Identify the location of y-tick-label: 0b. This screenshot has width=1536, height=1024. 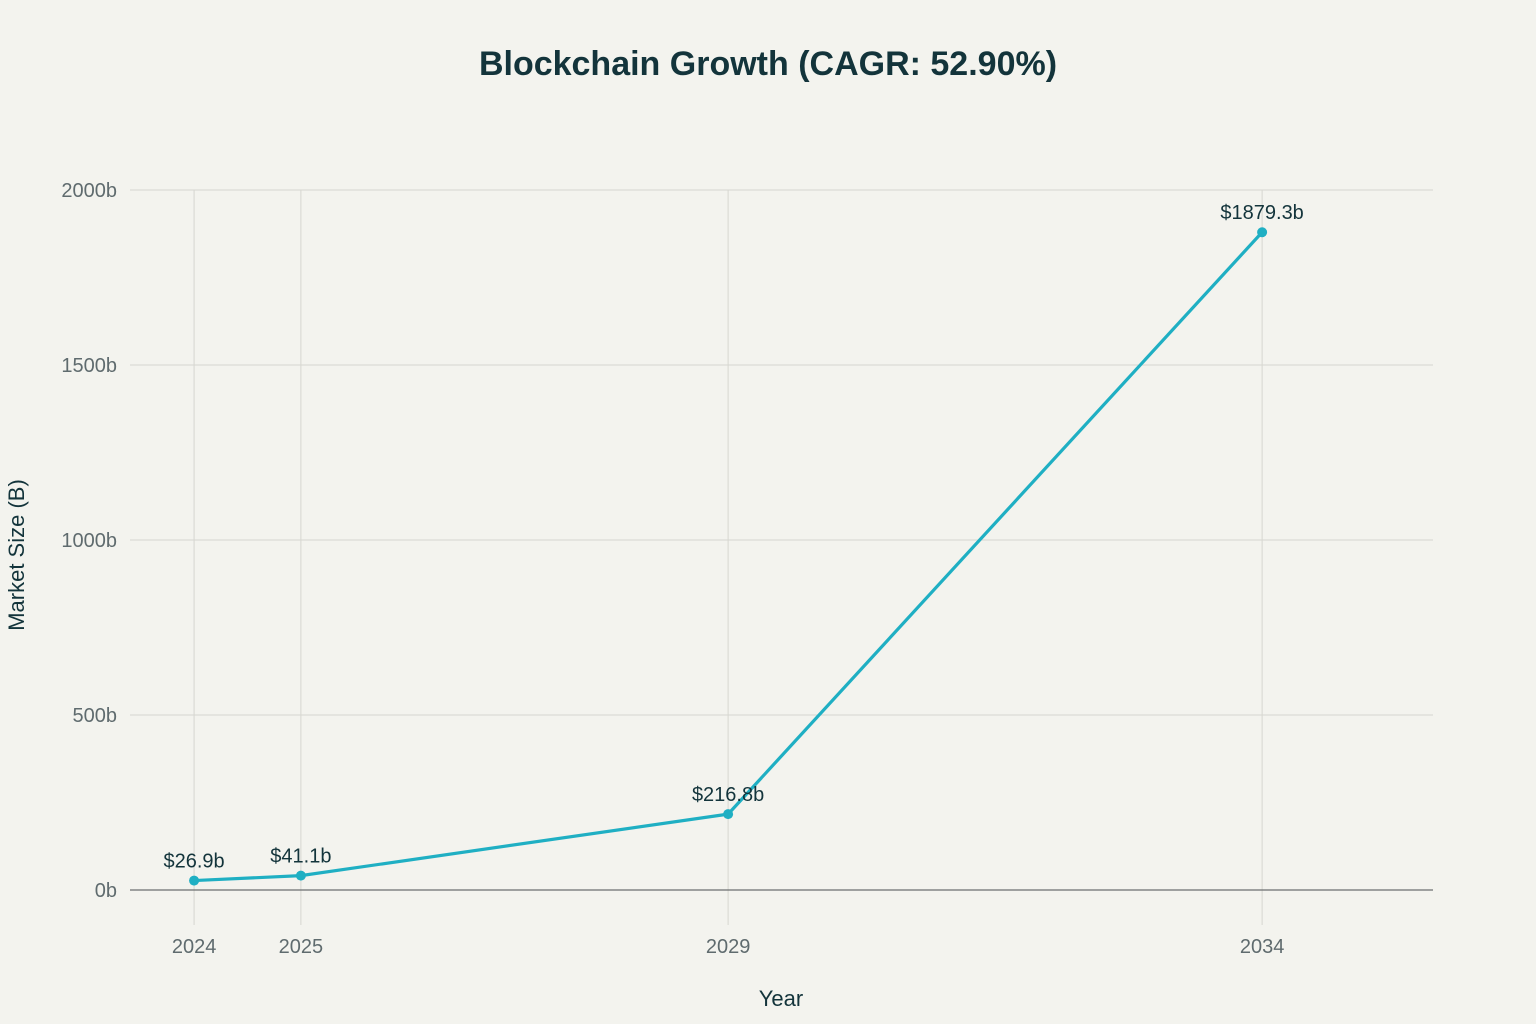
(106, 891).